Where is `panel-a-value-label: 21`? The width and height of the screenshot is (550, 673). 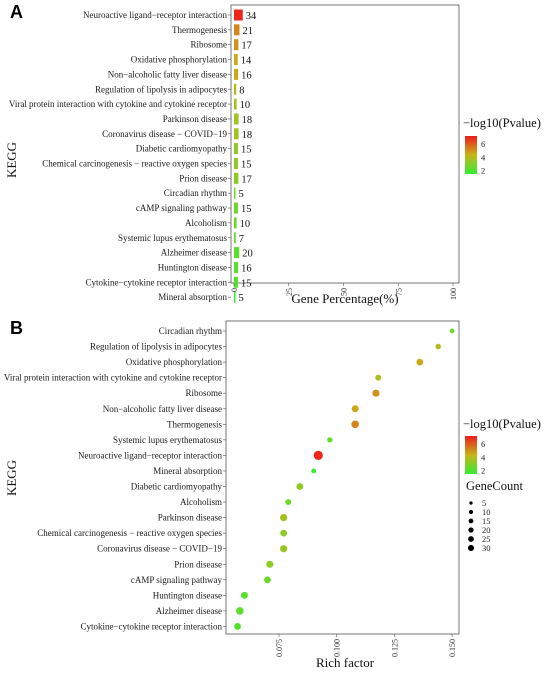
panel-a-value-label: 21 is located at coordinates (247, 31).